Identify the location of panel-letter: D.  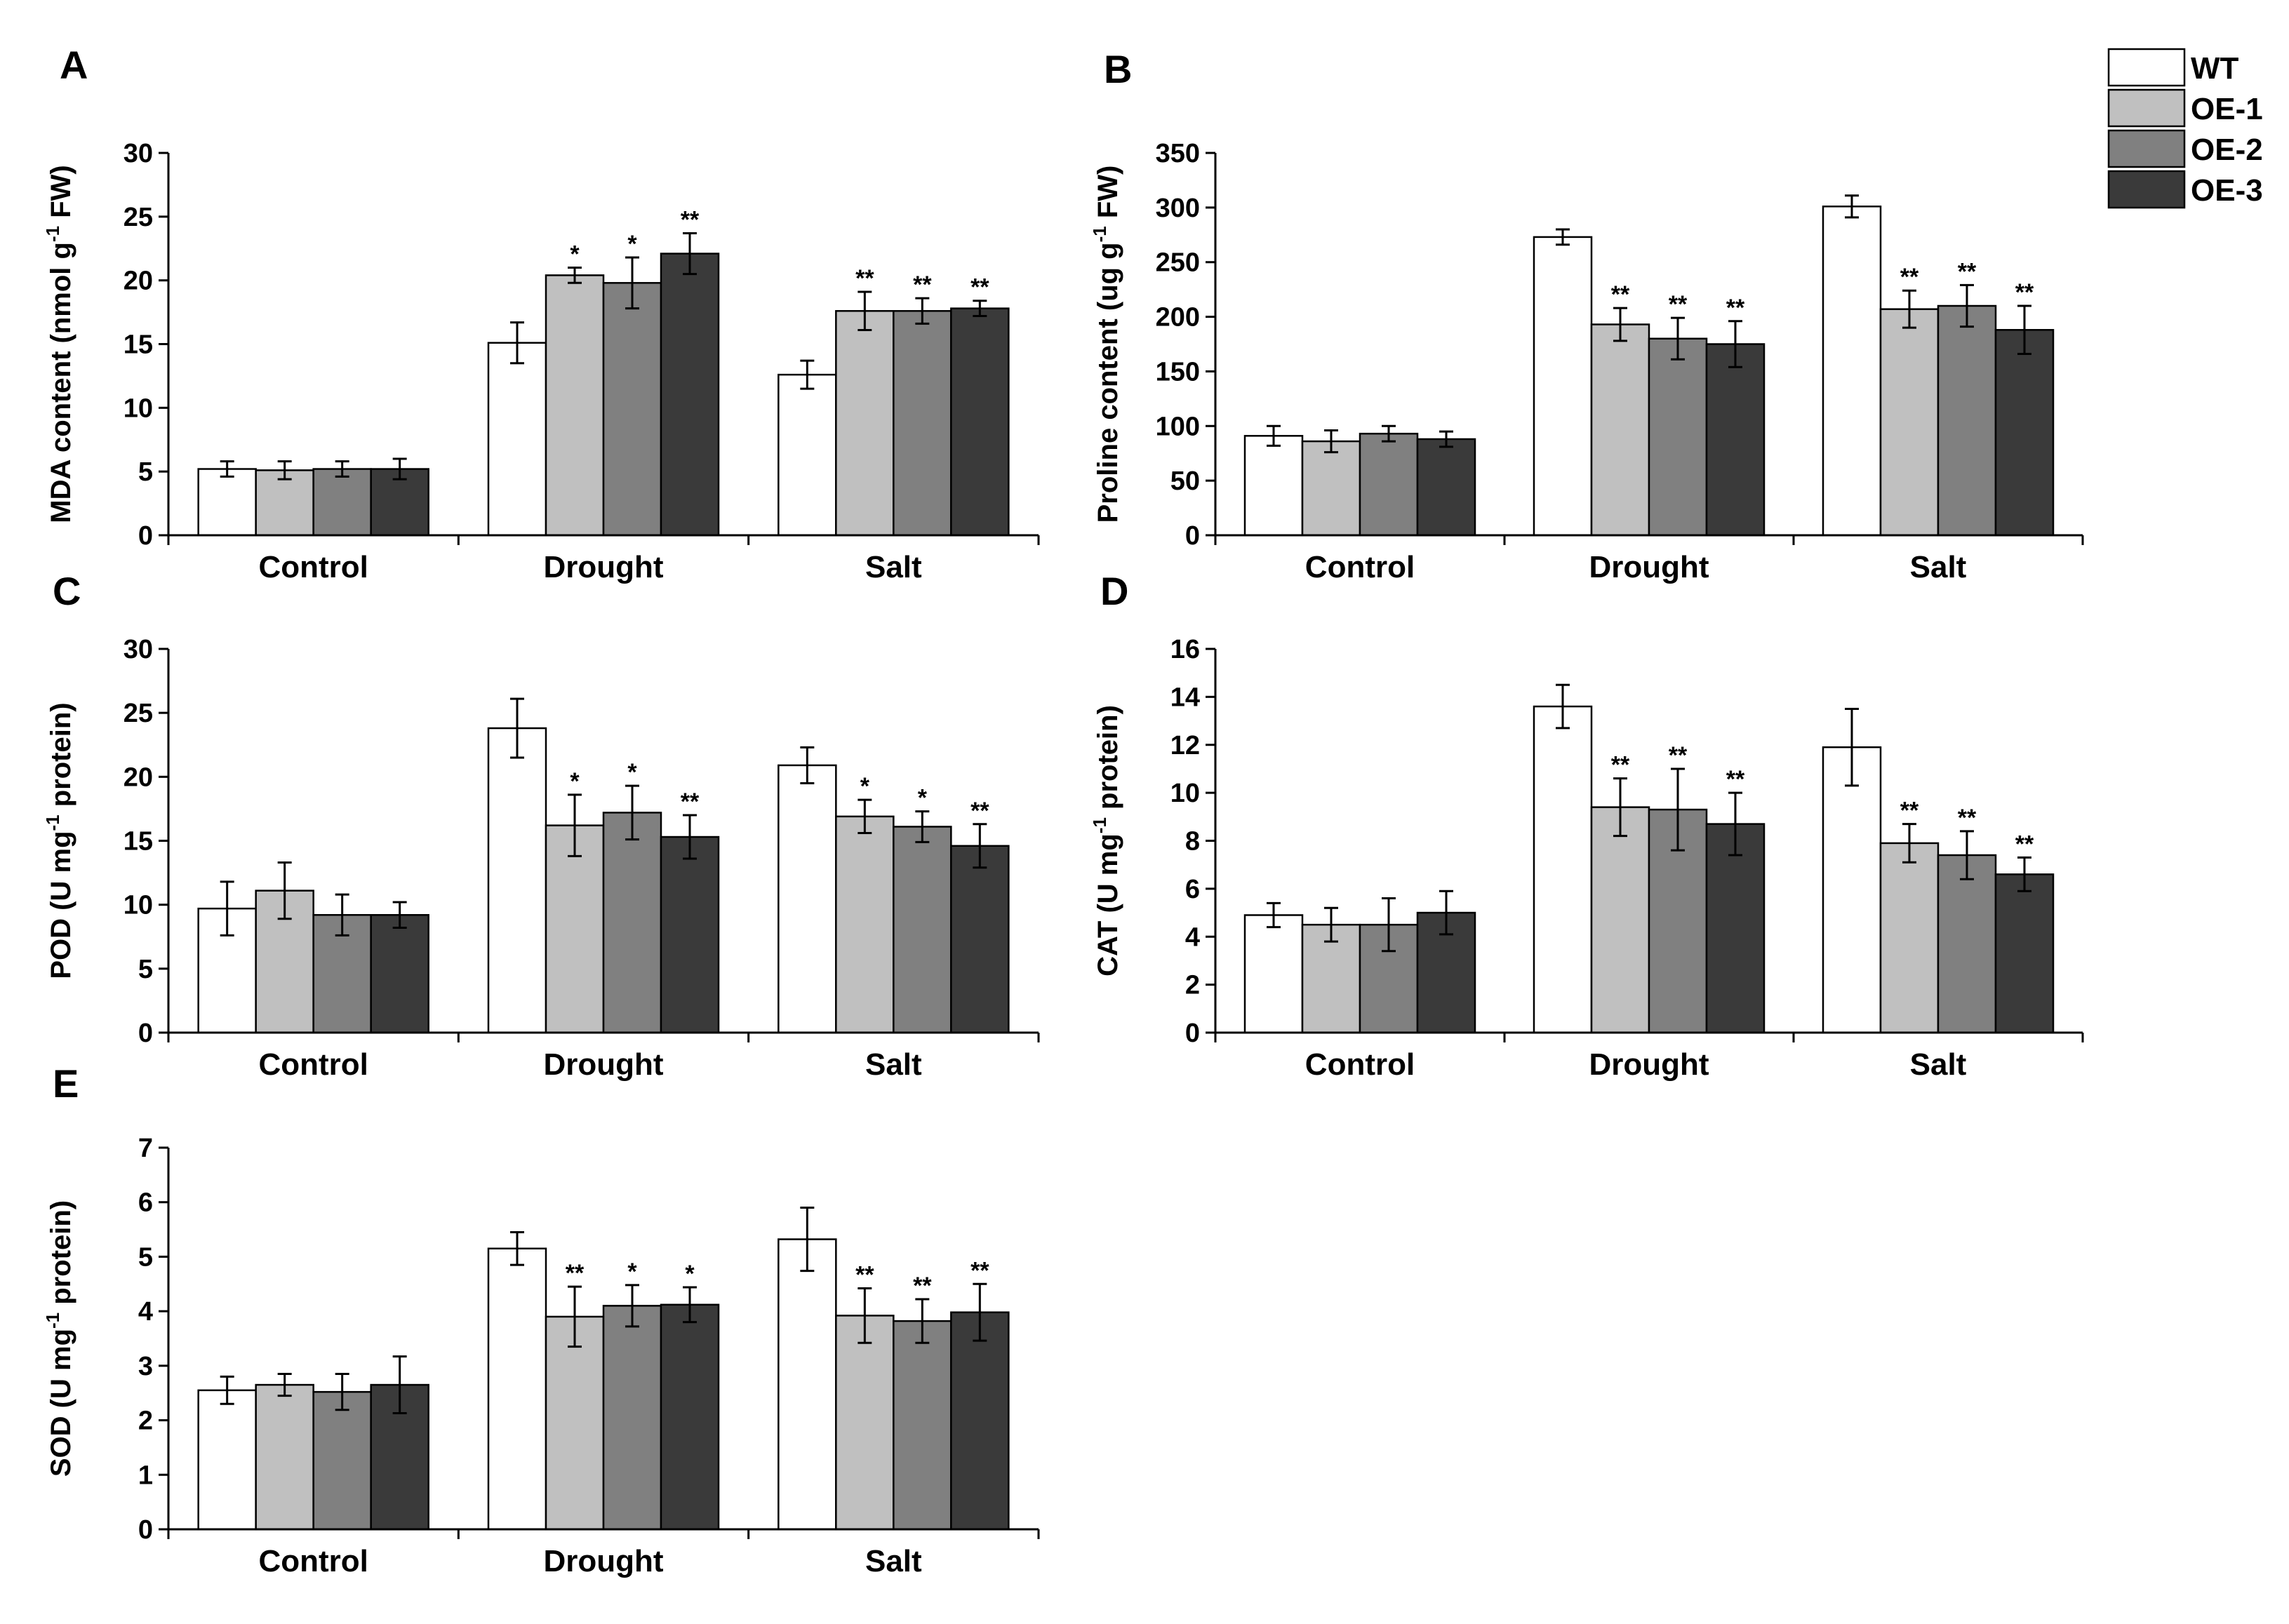
(1114, 591).